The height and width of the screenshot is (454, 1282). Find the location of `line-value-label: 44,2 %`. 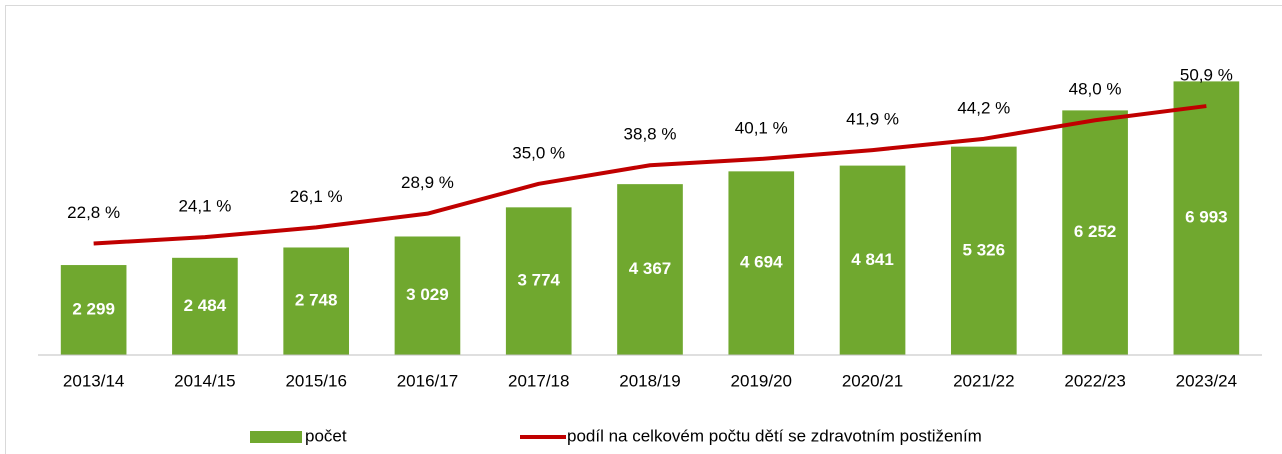

line-value-label: 44,2 % is located at coordinates (983, 107).